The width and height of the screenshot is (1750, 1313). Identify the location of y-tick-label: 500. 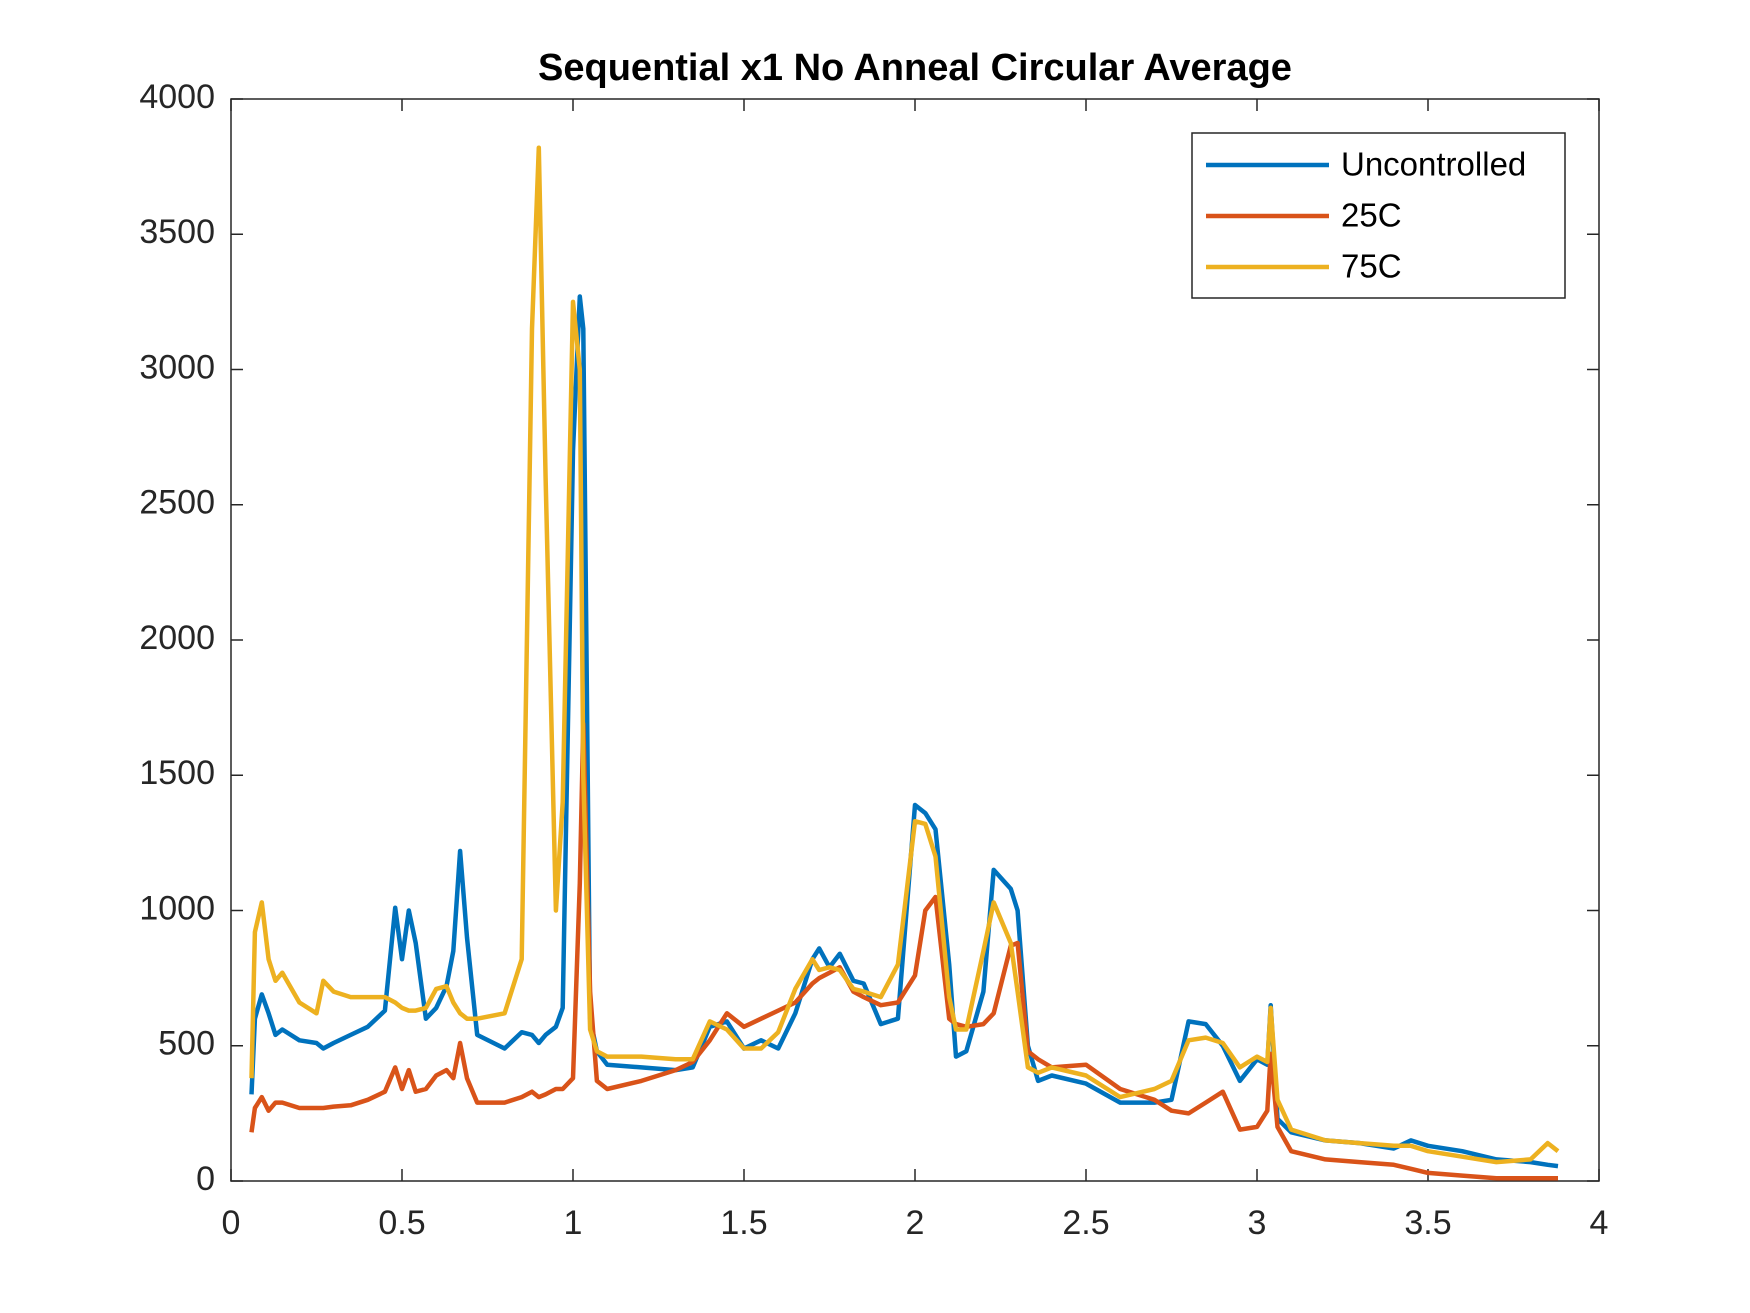
(186, 1044).